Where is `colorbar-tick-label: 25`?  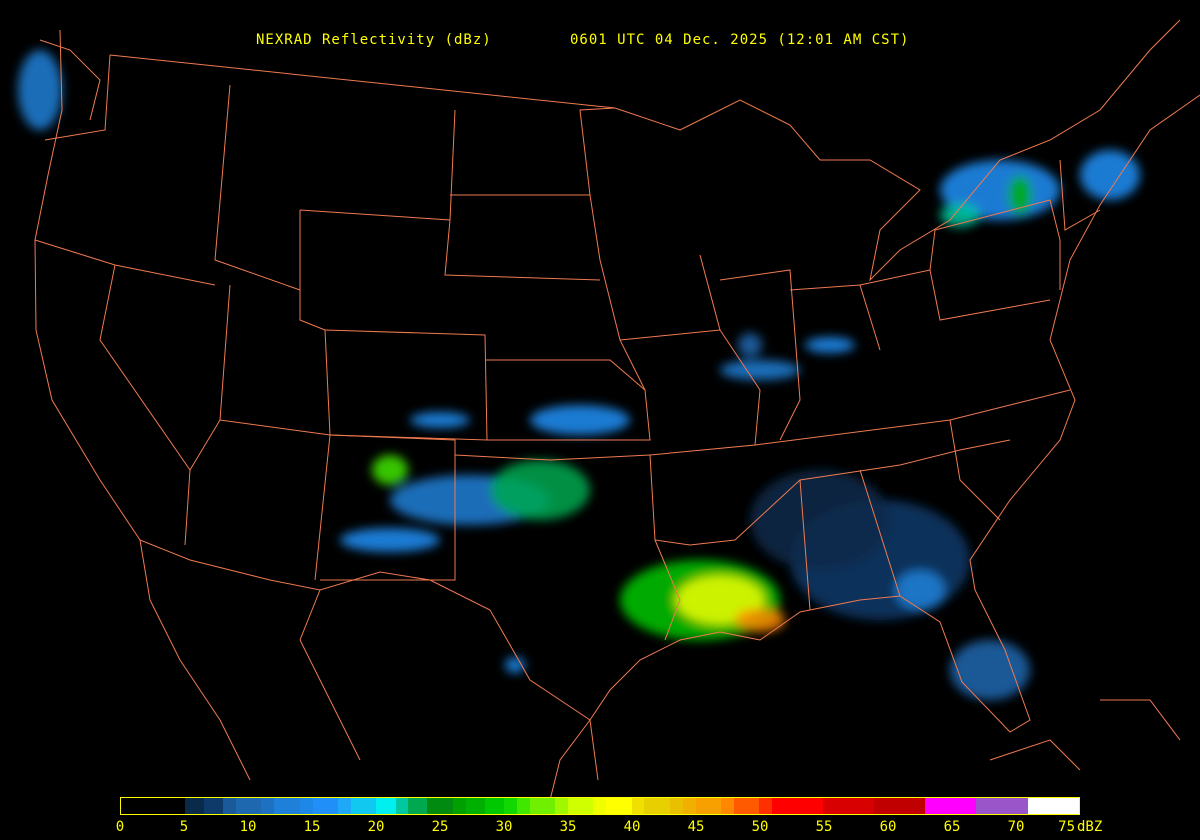 colorbar-tick-label: 25 is located at coordinates (440, 827).